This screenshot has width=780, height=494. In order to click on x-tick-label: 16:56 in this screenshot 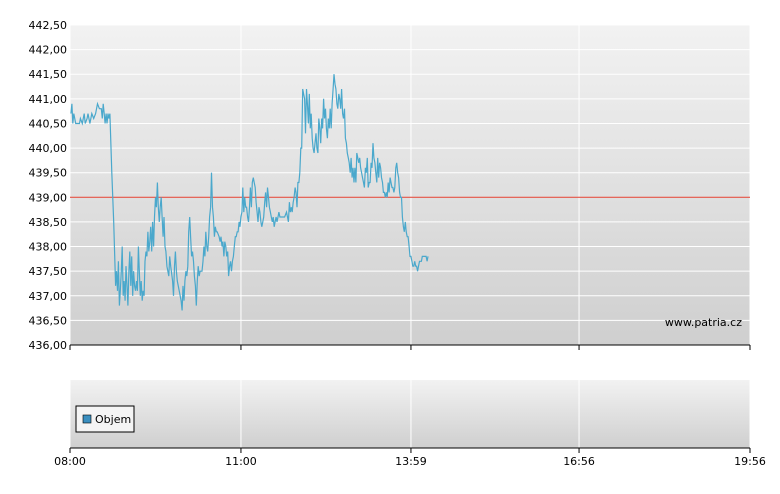, I will do `click(579, 461)`.